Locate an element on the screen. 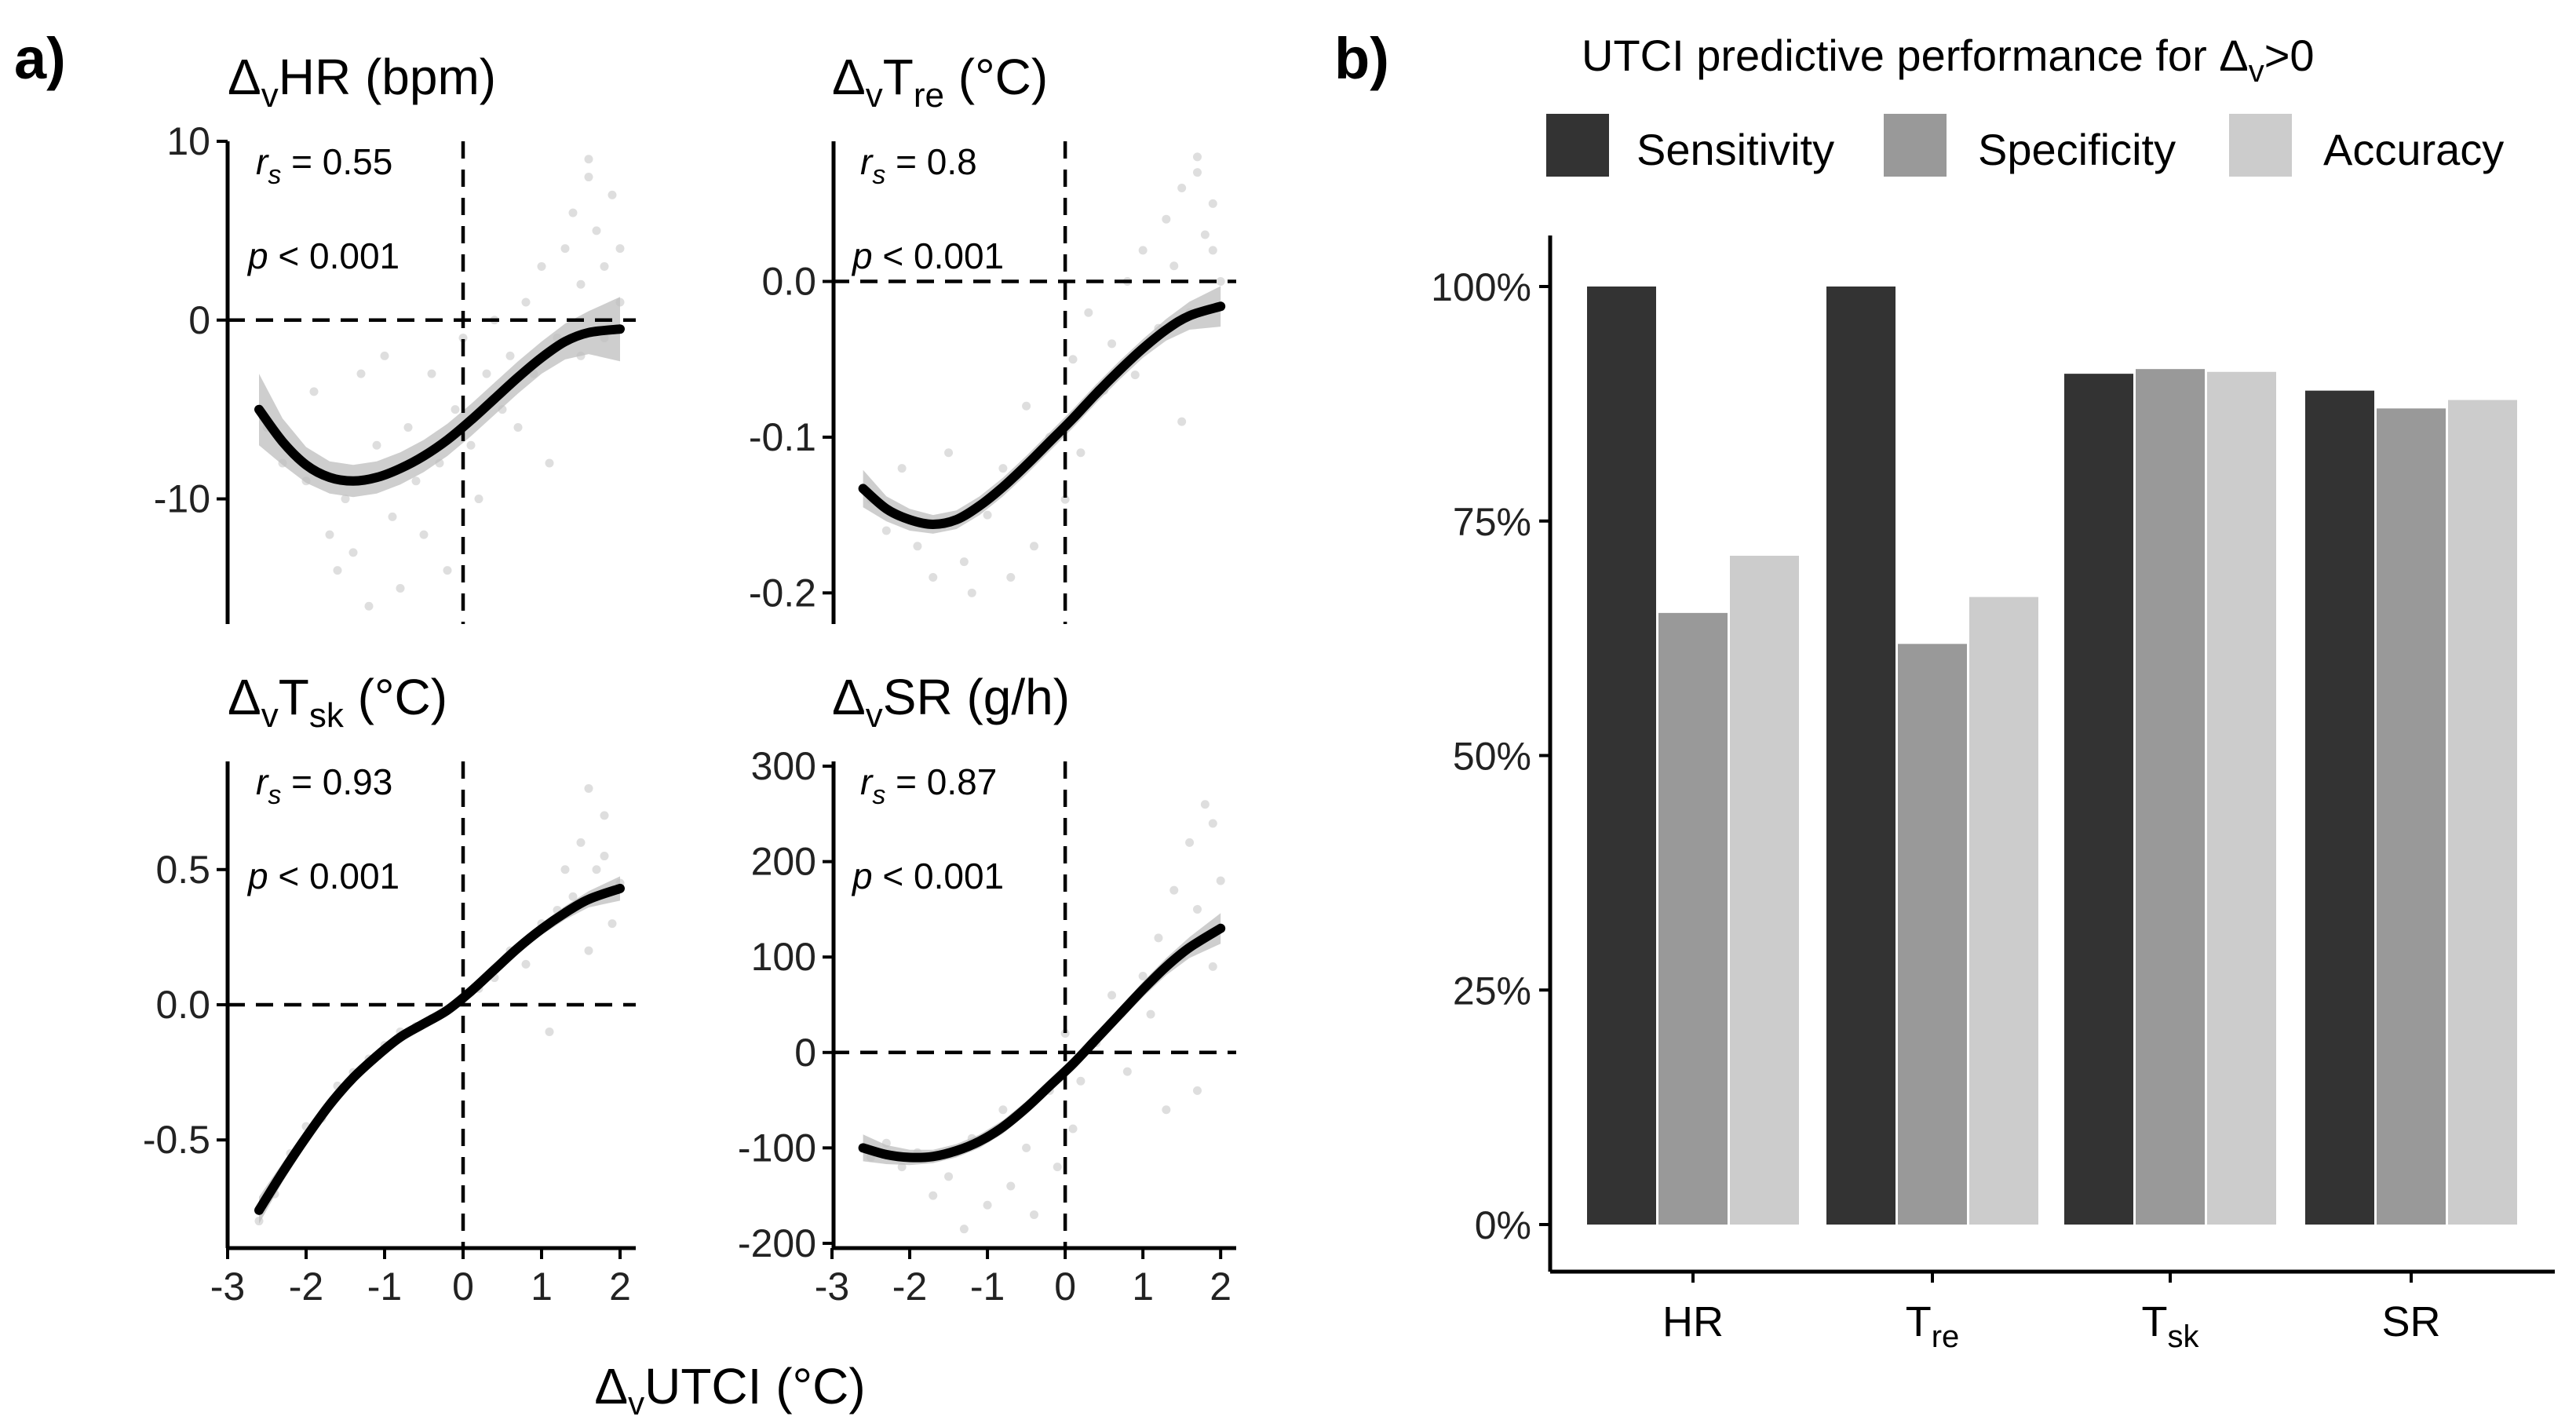 The height and width of the screenshot is (1420, 2576). subplot-title-main: SR (g/h) is located at coordinates (977, 697).